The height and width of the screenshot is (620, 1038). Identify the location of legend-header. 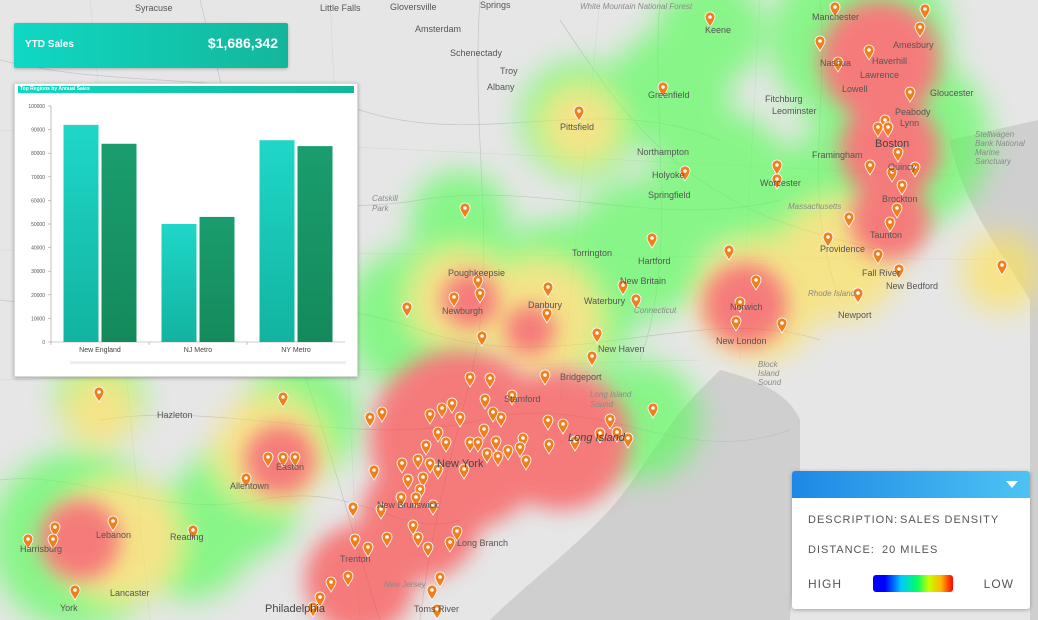
(911, 484).